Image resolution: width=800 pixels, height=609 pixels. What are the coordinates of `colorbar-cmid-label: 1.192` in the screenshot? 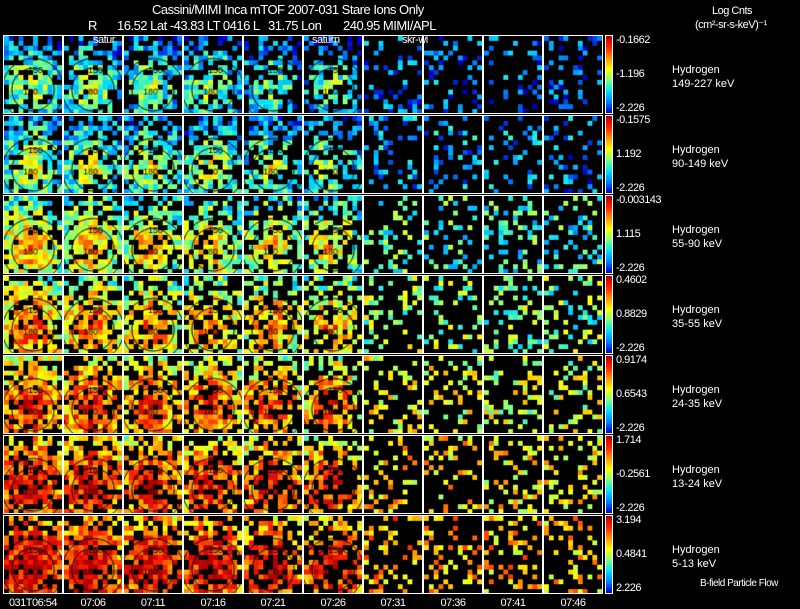 It's located at (629, 154).